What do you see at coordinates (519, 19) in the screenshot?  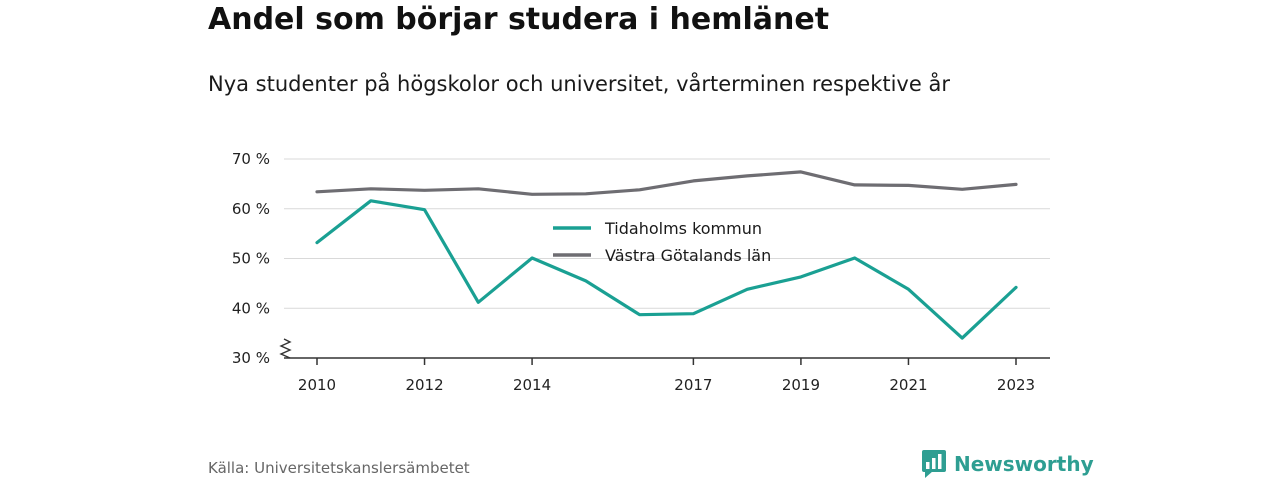 I see `chart-title: Andel som börjar studera i hemlänet` at bounding box center [519, 19].